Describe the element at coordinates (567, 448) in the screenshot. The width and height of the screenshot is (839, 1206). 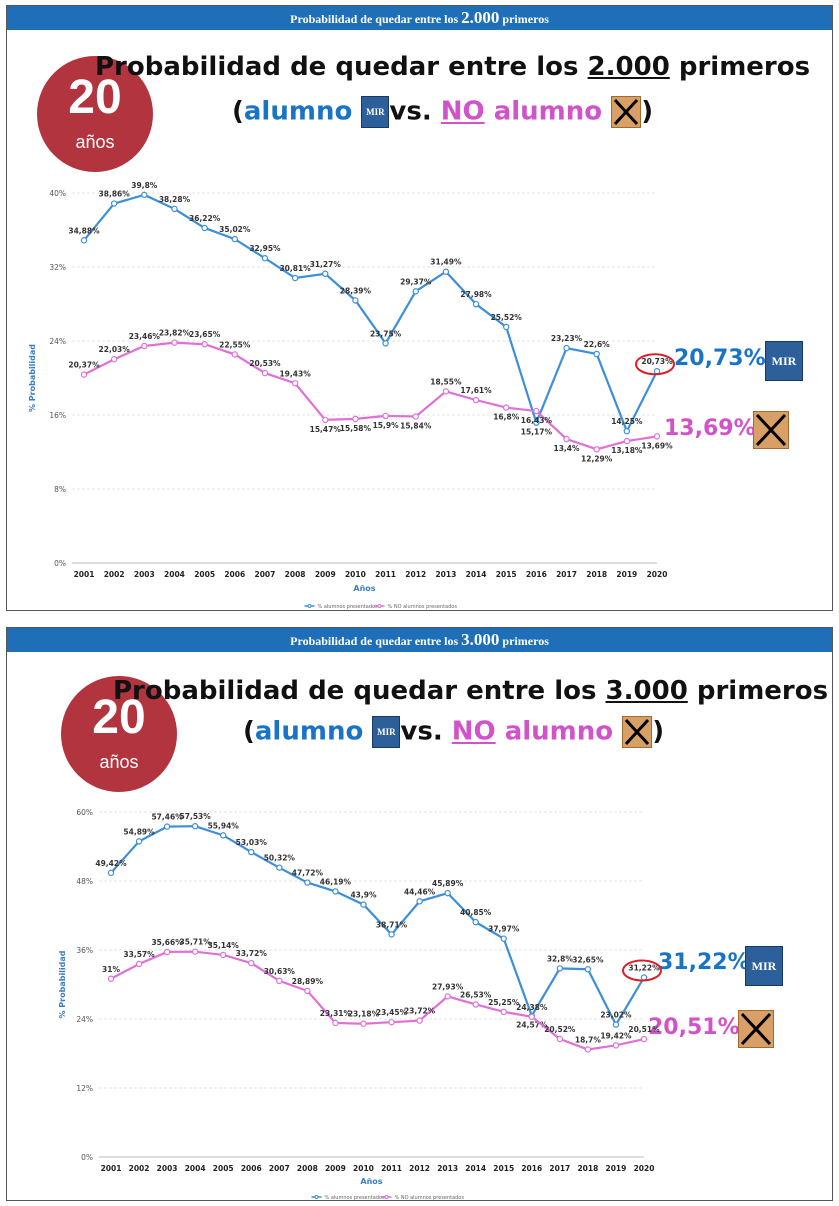
I see `data-label: 13,4%` at that location.